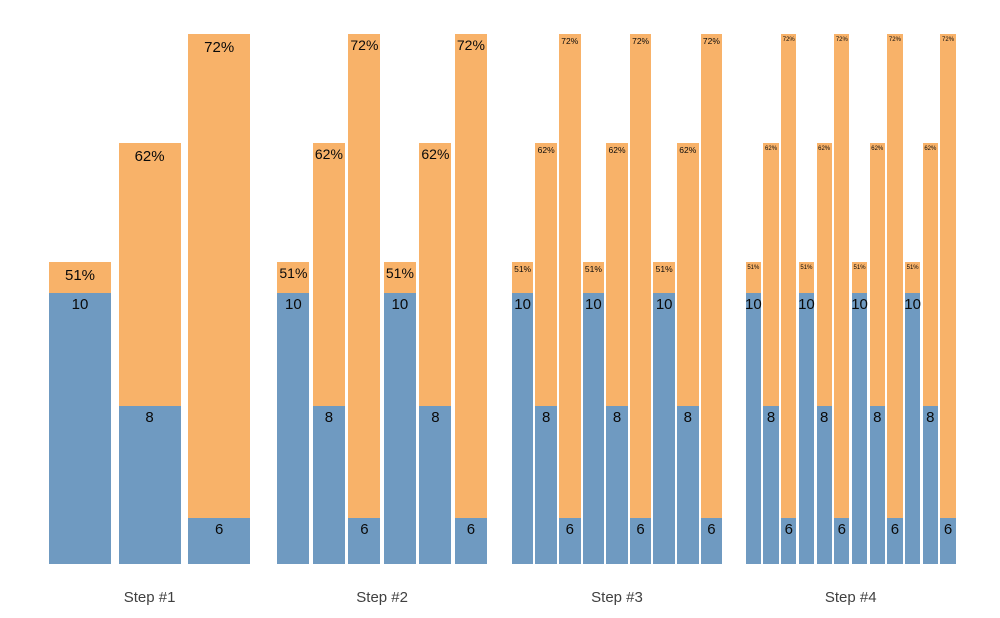  What do you see at coordinates (617, 597) in the screenshot?
I see `step-label: Step #3` at bounding box center [617, 597].